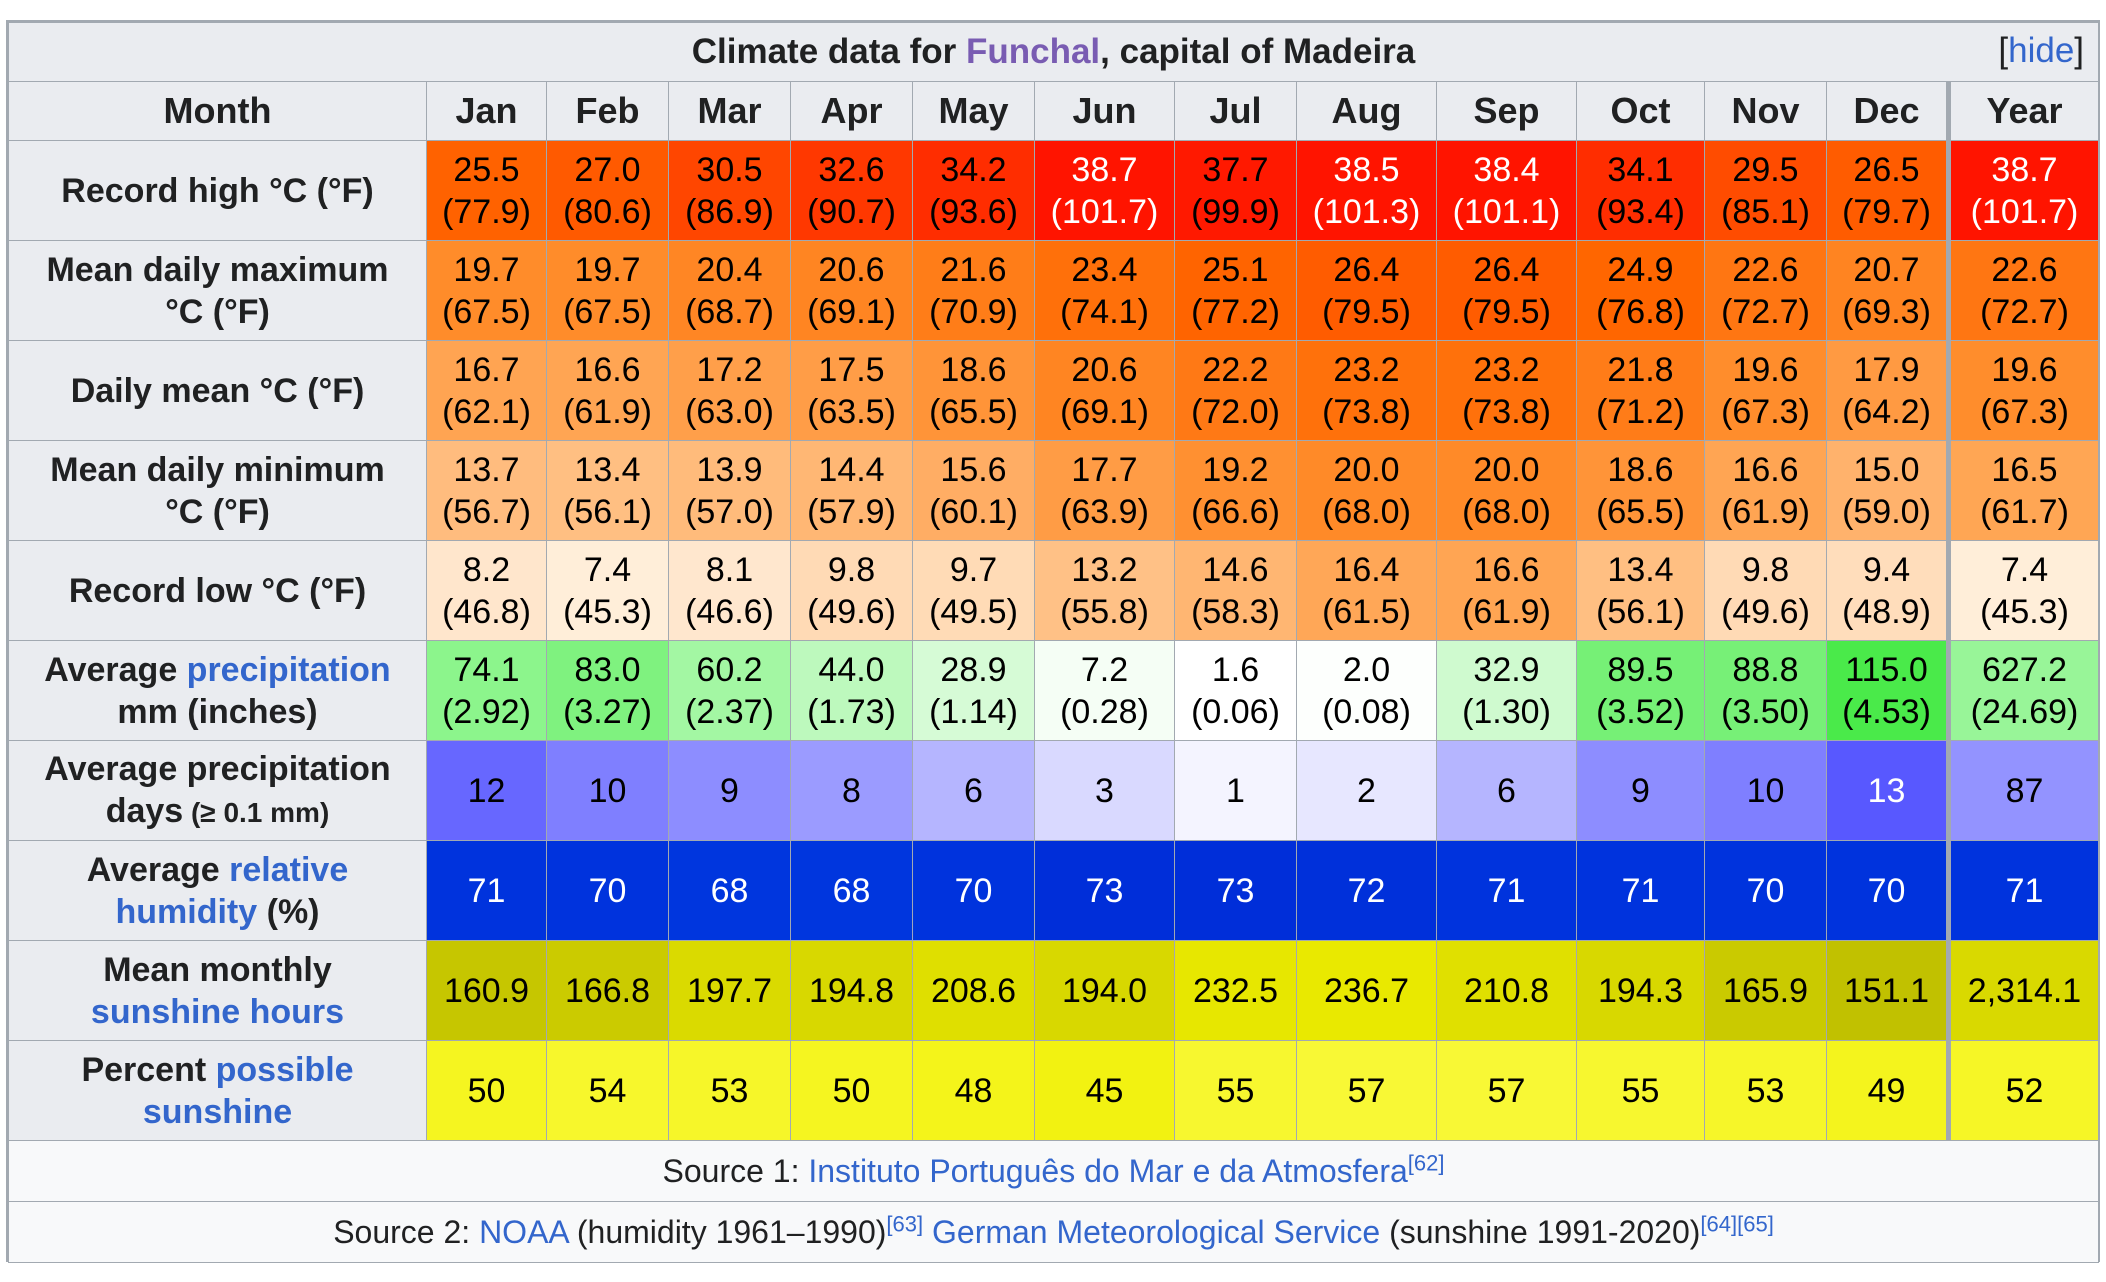  I want to click on table-cell: 30.5 (86.9), so click(729, 190).